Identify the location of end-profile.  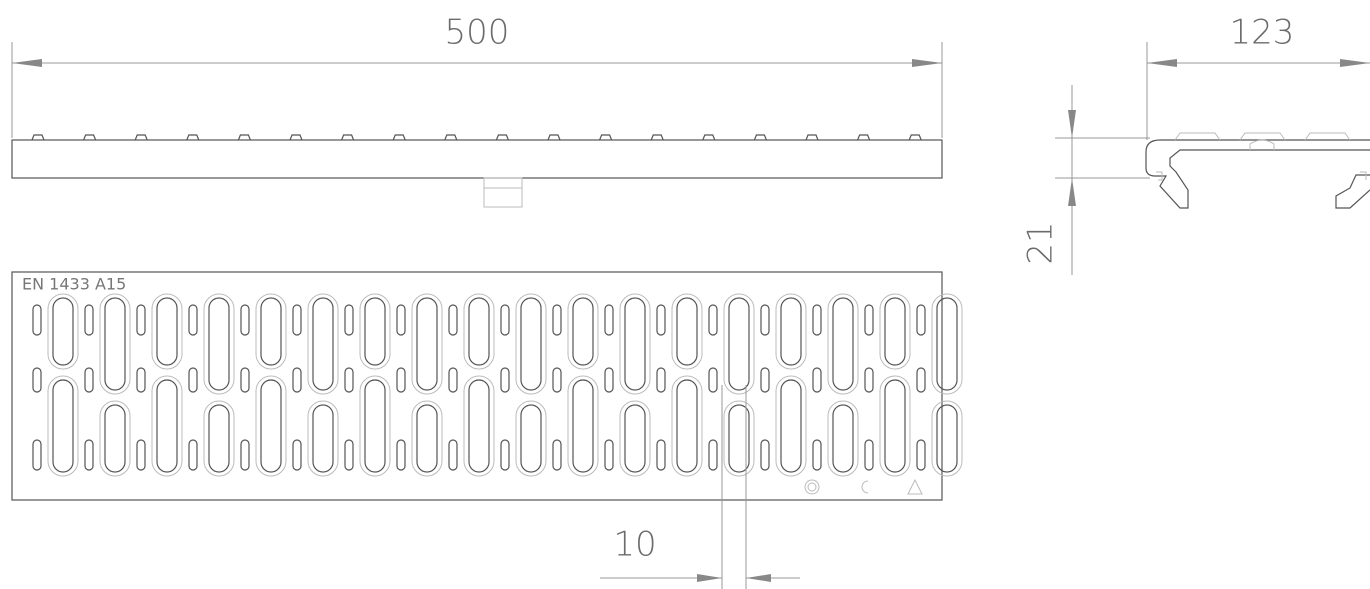
(1257, 174).